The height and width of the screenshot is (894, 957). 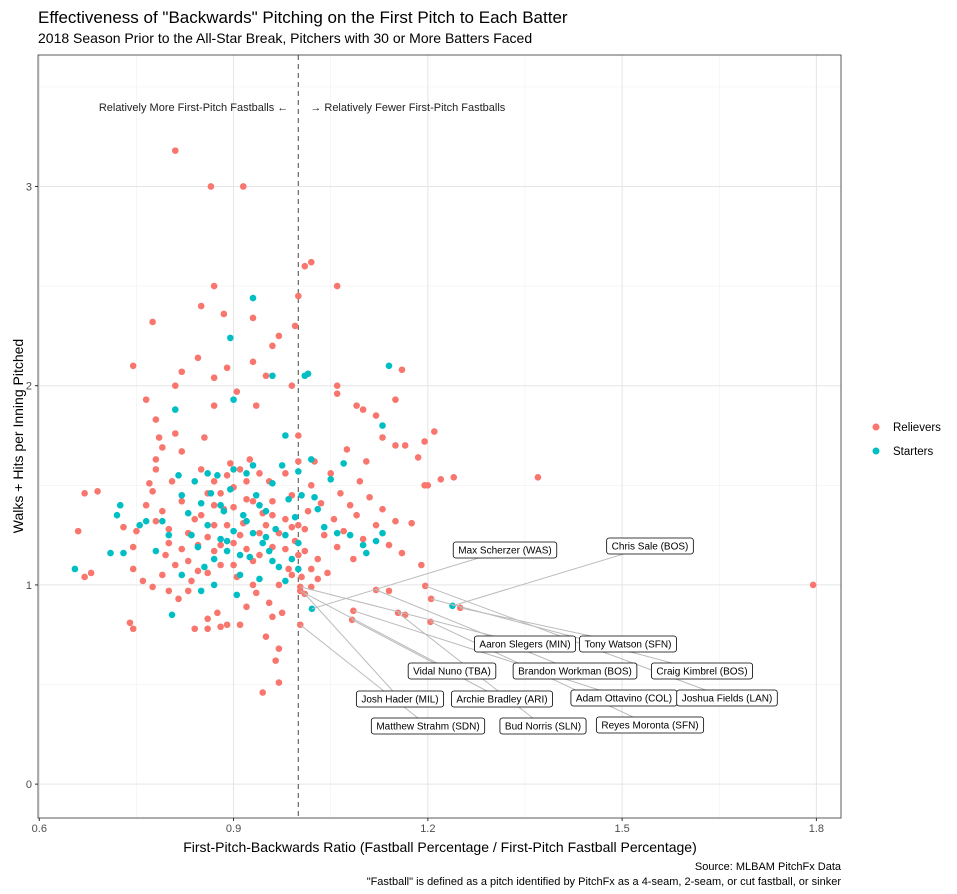 What do you see at coordinates (701, 672) in the screenshot?
I see `pitcher-label-text: Craig Kimbrel (BOS)` at bounding box center [701, 672].